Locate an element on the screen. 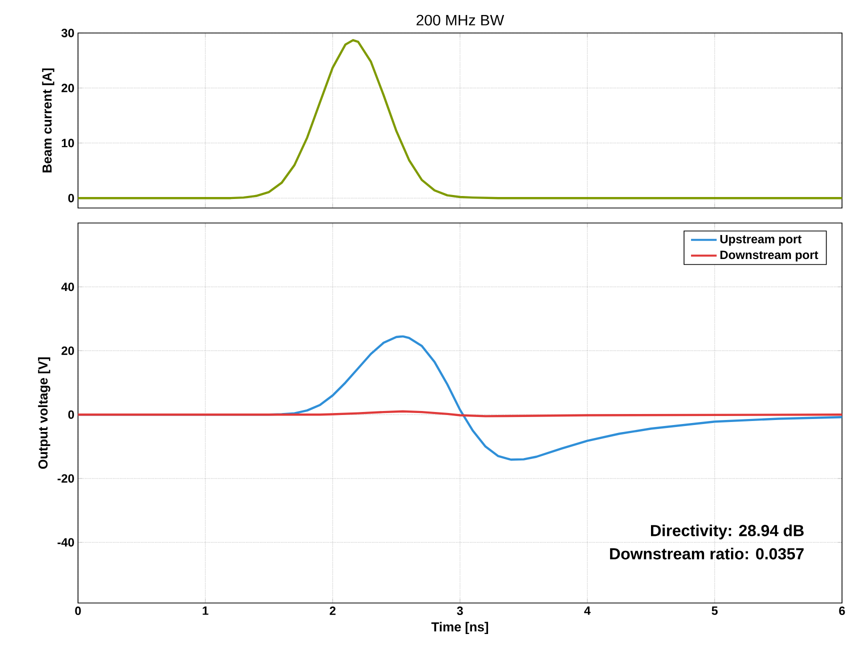 The height and width of the screenshot is (645, 850). x-tick-label: 4 is located at coordinates (587, 610).